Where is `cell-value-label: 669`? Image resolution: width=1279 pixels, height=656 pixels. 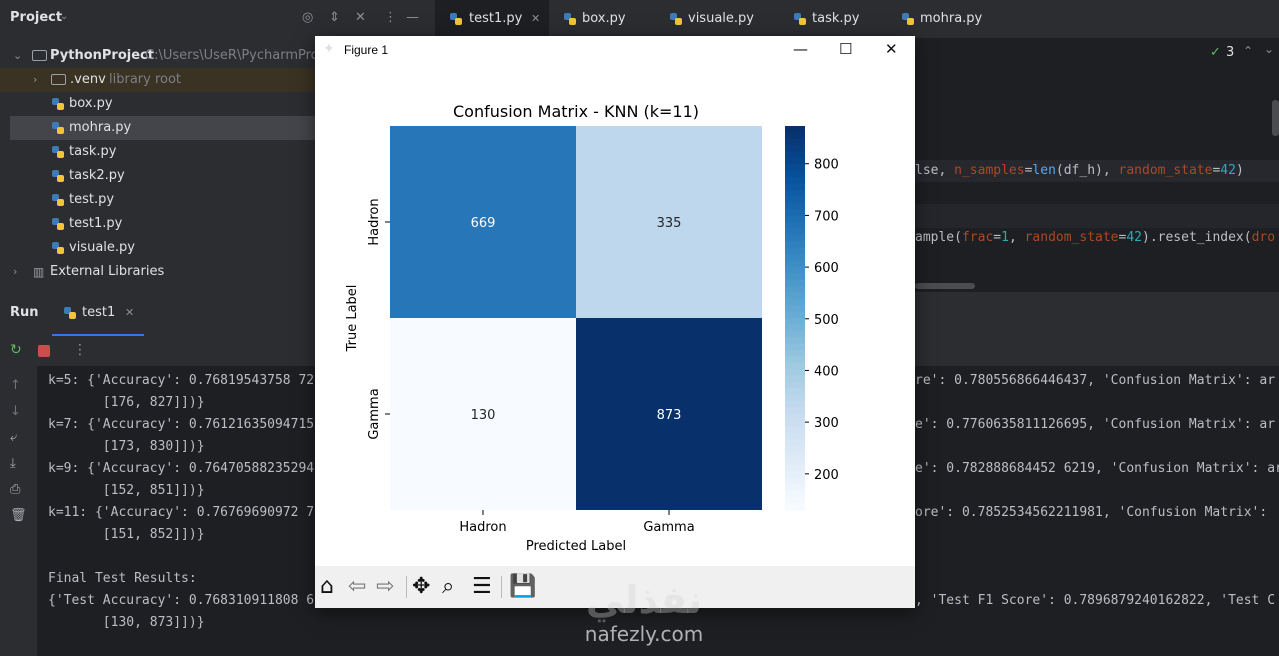
cell-value-label: 669 is located at coordinates (483, 223).